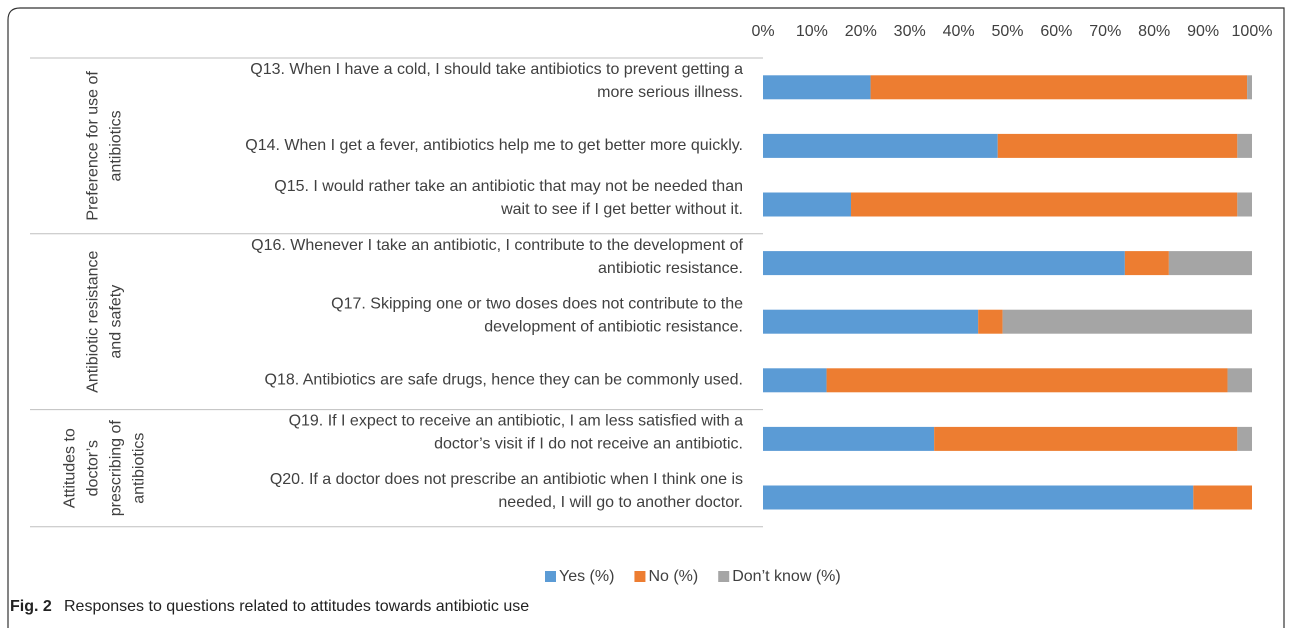  I want to click on legend-label: Don’t know (%), so click(786, 576).